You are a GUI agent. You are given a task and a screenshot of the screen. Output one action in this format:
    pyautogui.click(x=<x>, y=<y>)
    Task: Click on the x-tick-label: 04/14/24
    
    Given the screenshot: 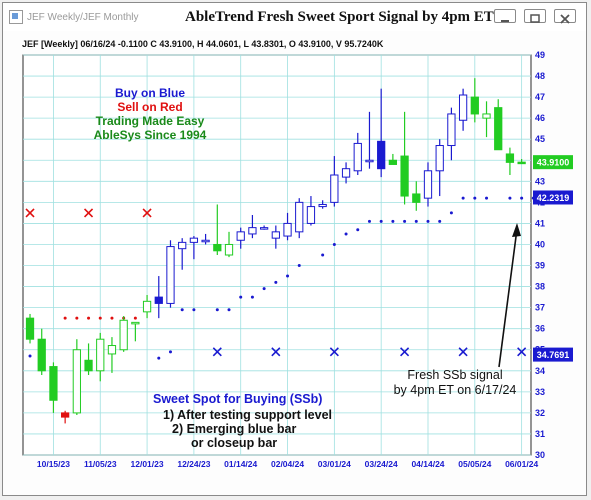 What is the action you would take?
    pyautogui.click(x=427, y=464)
    